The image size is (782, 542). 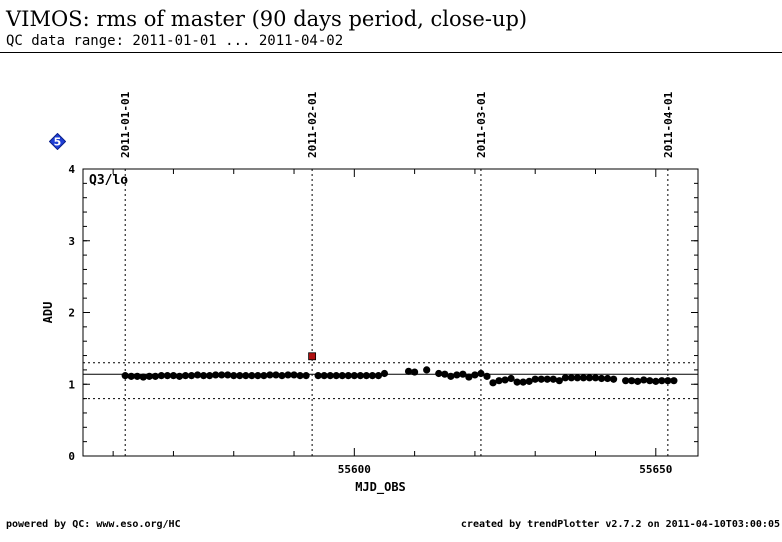 I want to click on y-tick-label: 3, so click(x=71, y=241).